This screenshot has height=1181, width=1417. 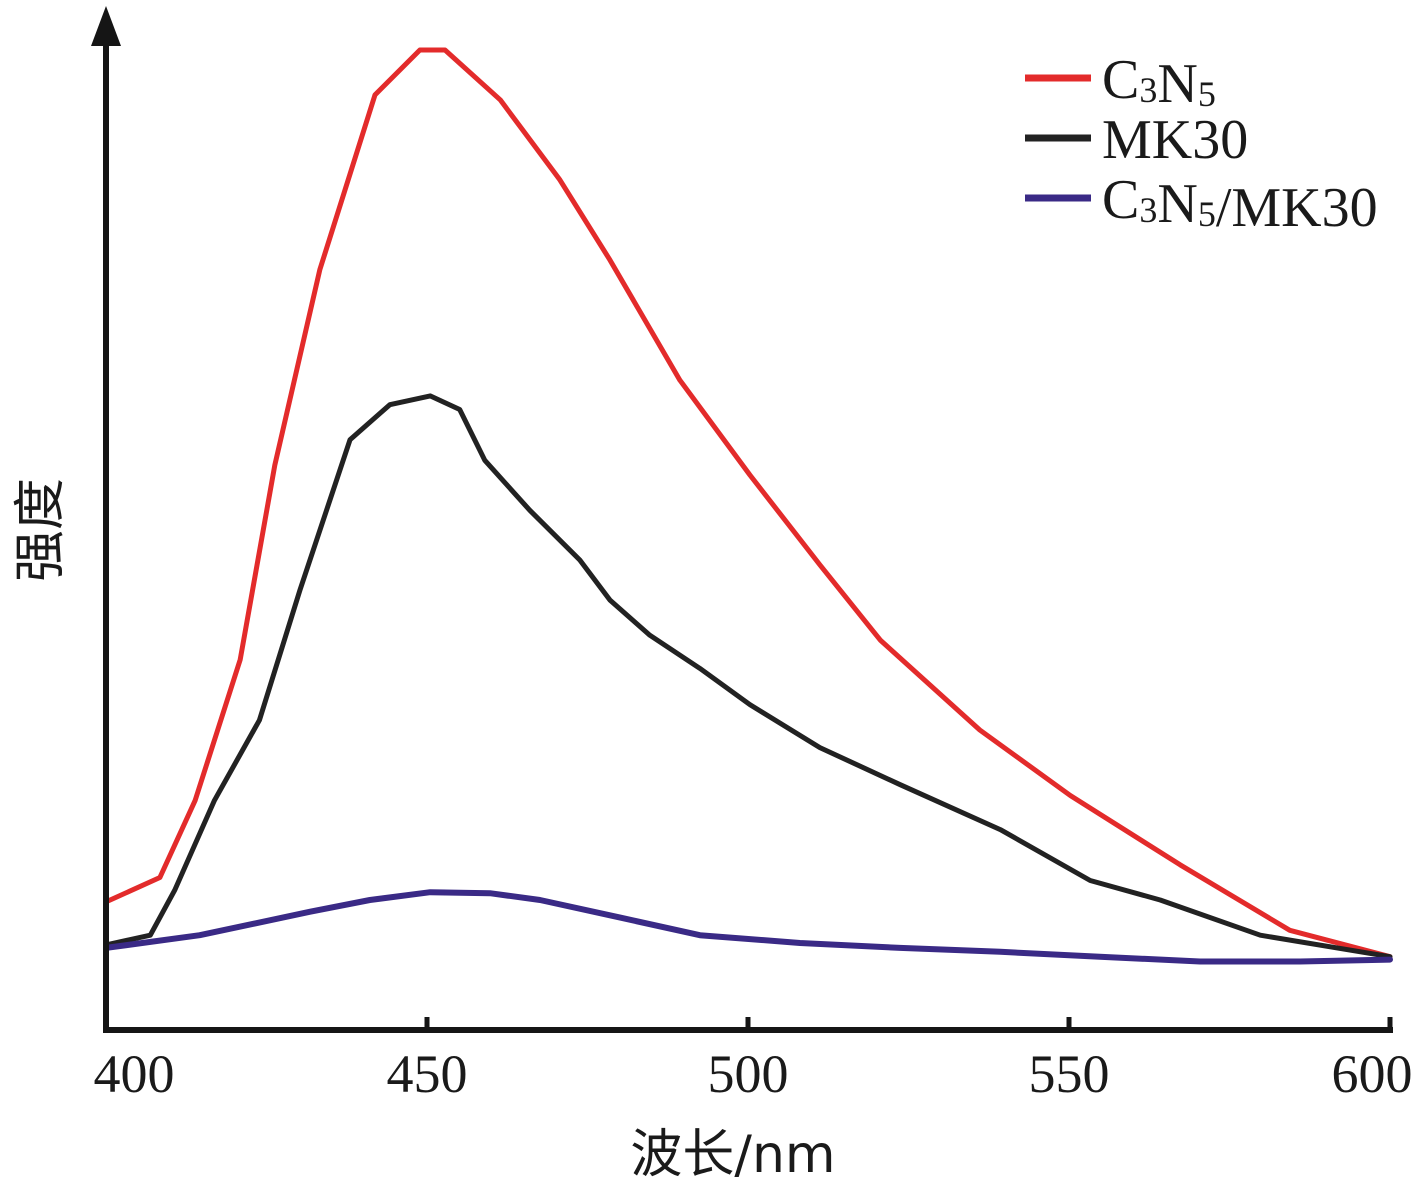 I want to click on x-tick-label: 600, so click(x=1372, y=1074).